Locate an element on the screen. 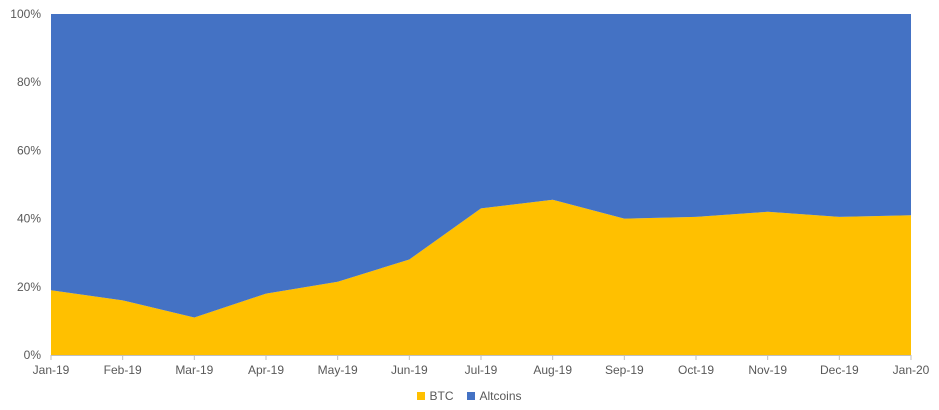  x-tick-label: Jun-19 is located at coordinates (409, 370).